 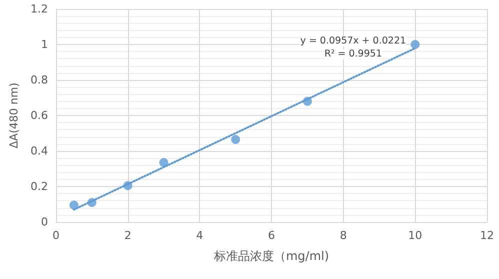 I want to click on x-tick-label: 0, so click(x=56, y=235).